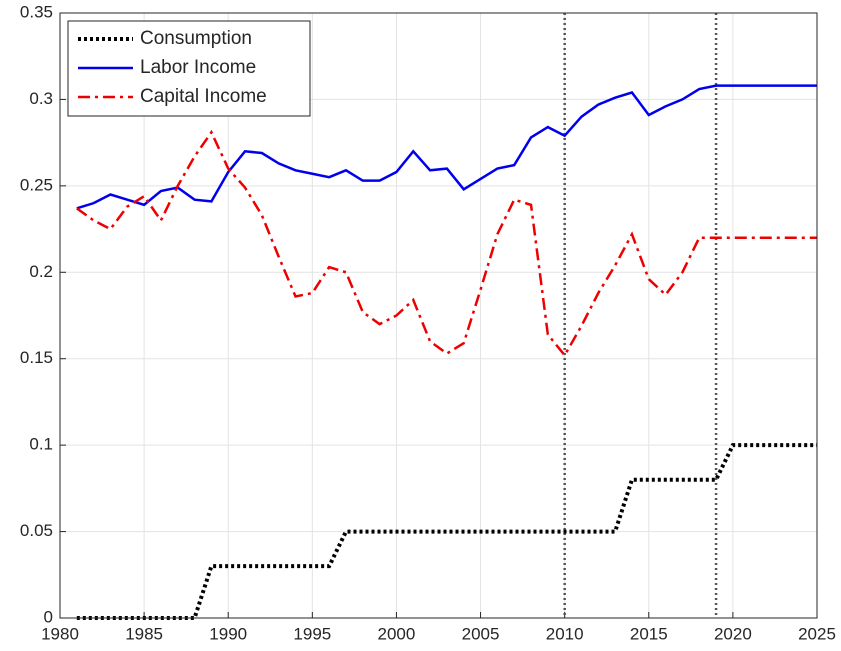  What do you see at coordinates (36, 530) in the screenshot?
I see `y-tick-label: 0.05` at bounding box center [36, 530].